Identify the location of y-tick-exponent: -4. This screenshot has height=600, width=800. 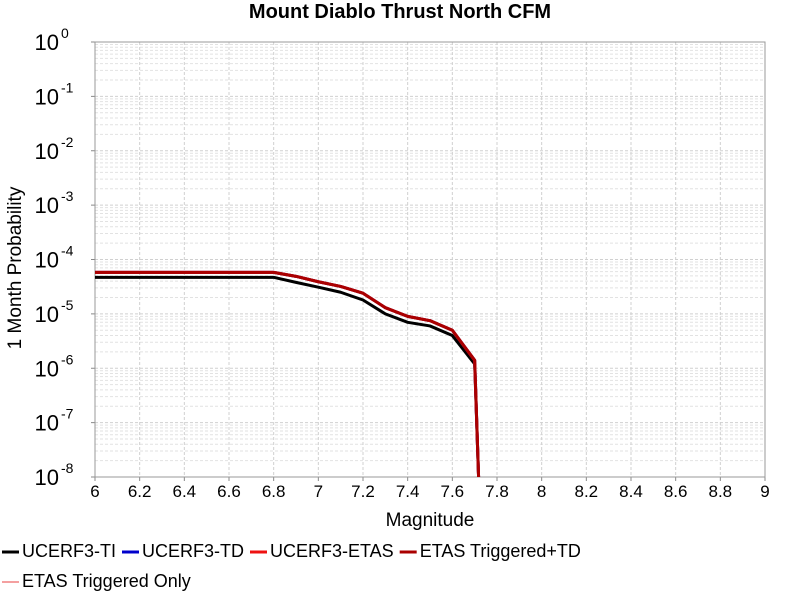
(67, 251).